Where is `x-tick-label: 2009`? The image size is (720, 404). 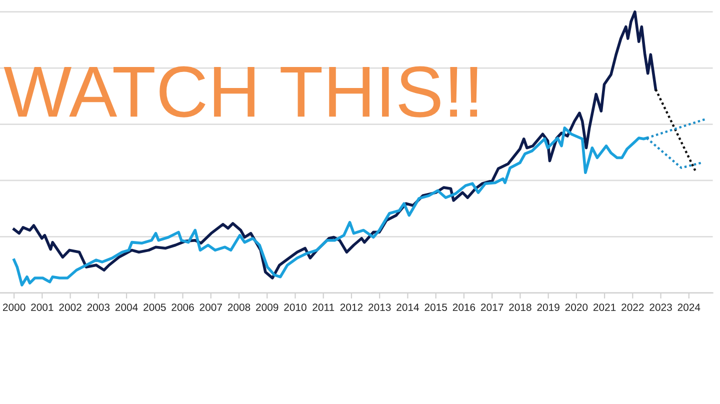
x-tick-label: 2009 is located at coordinates (267, 307).